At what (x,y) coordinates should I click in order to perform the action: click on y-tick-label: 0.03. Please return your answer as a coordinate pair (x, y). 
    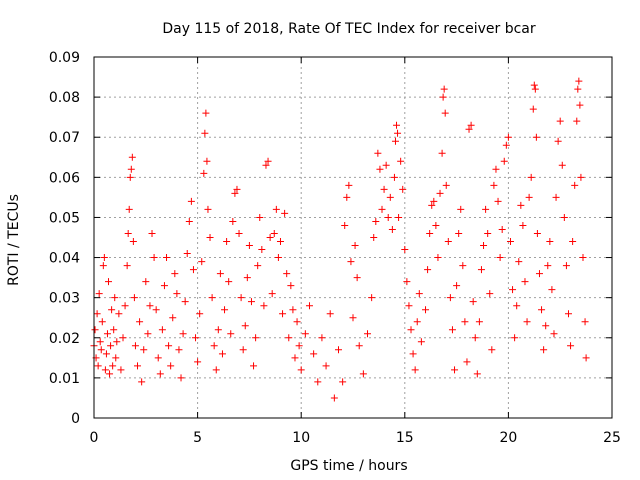
    Looking at the image, I should click on (64, 299).